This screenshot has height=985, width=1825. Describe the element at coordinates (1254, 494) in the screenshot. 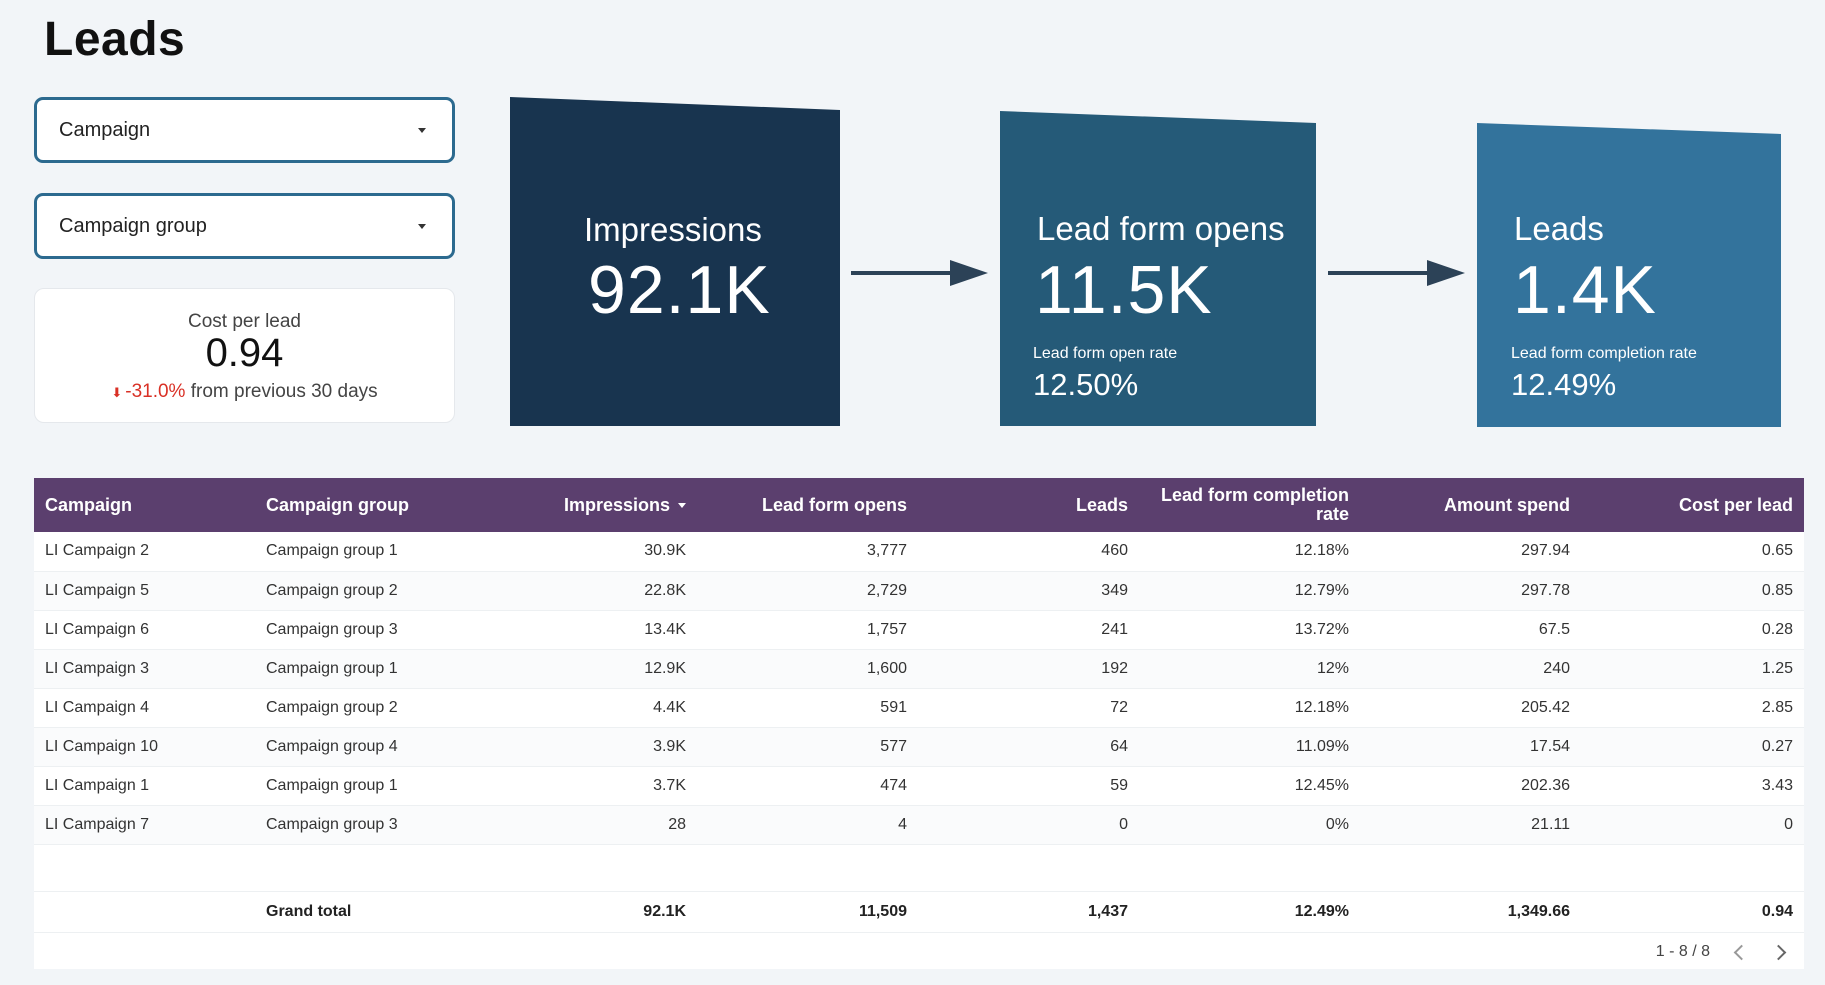

I see `header-line: Lead form completion` at that location.